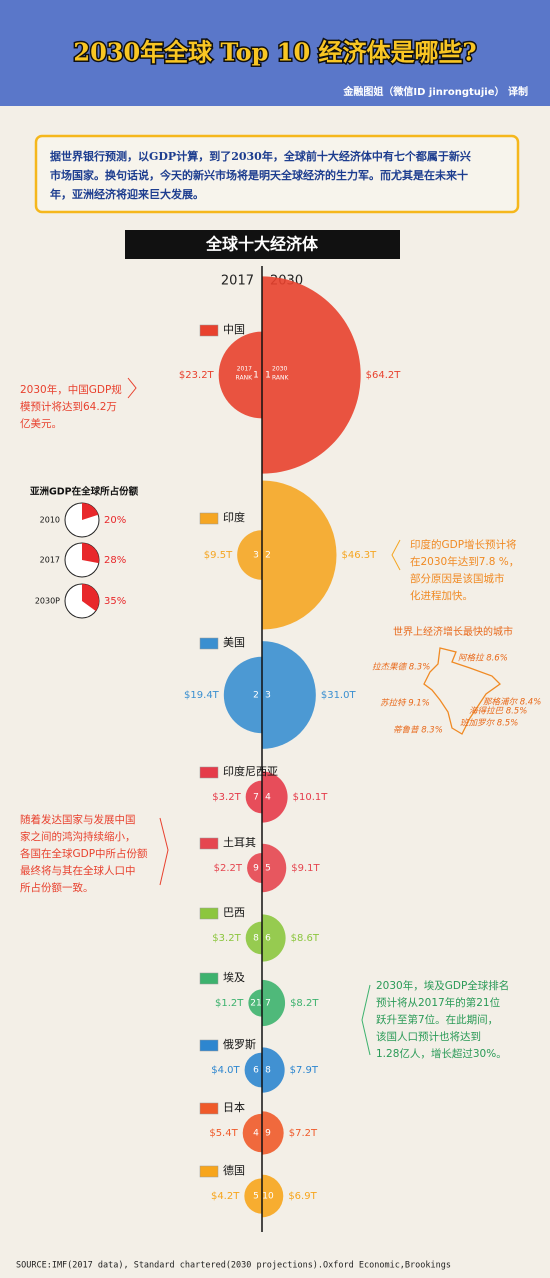 The image size is (550, 1278). I want to click on gdp-2030-label: $8.2T, so click(304, 1003).